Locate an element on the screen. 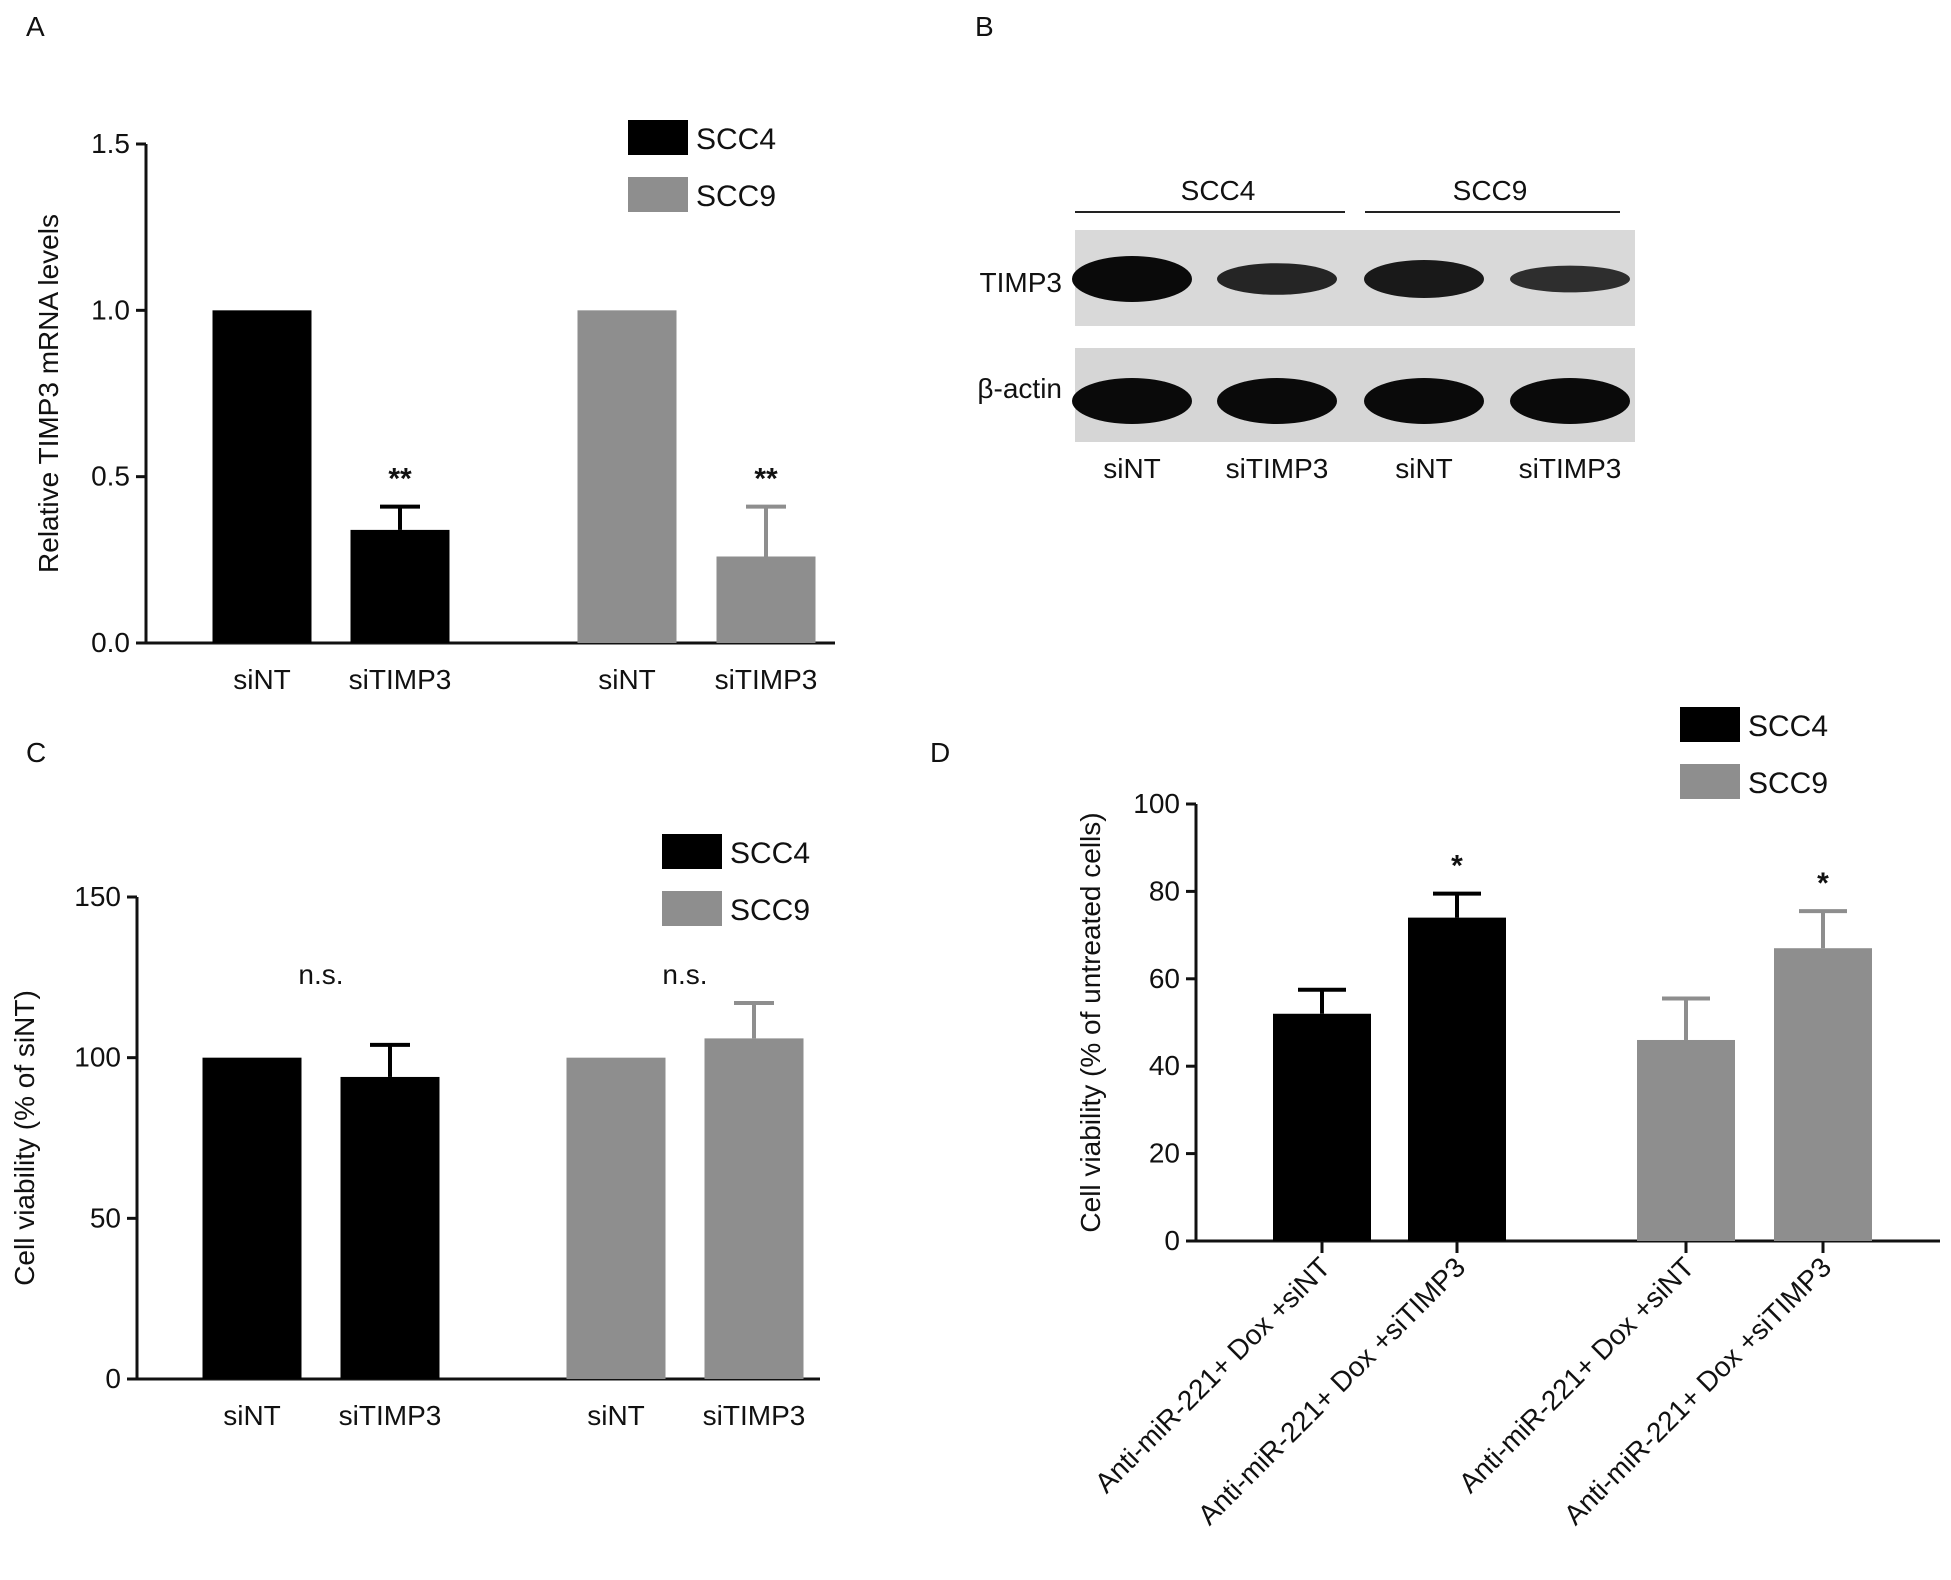 This screenshot has height=1580, width=1951. blot-row-label-timp3: TIMP3 is located at coordinates (1021, 282).